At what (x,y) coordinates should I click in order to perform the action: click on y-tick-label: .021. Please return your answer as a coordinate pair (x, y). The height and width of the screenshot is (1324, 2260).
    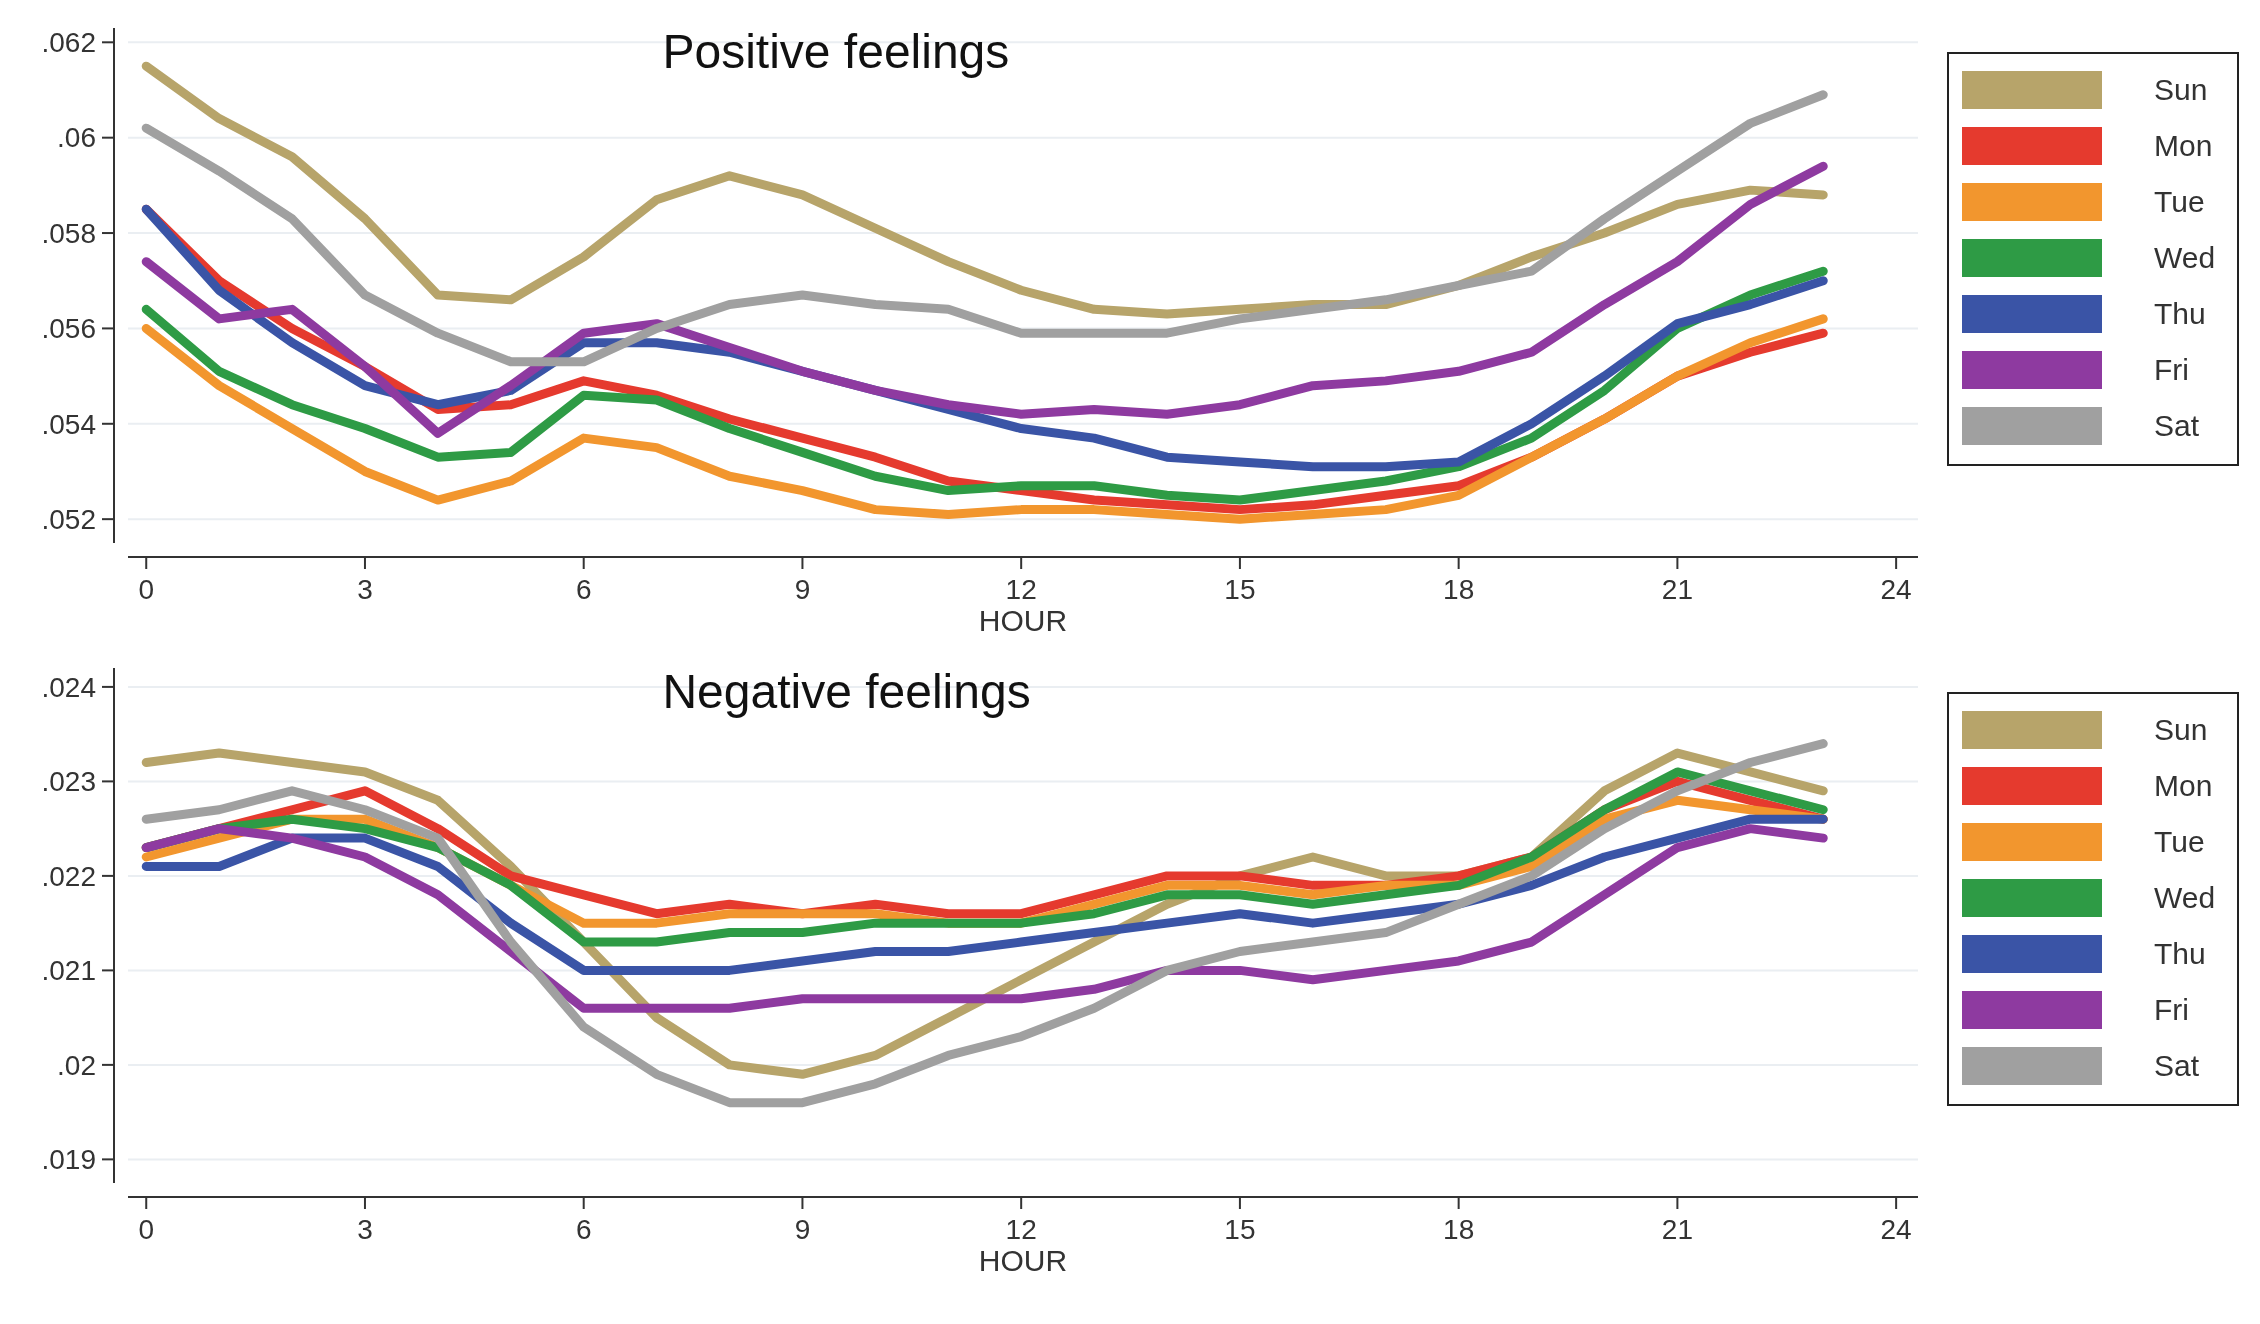
    Looking at the image, I should click on (68, 971).